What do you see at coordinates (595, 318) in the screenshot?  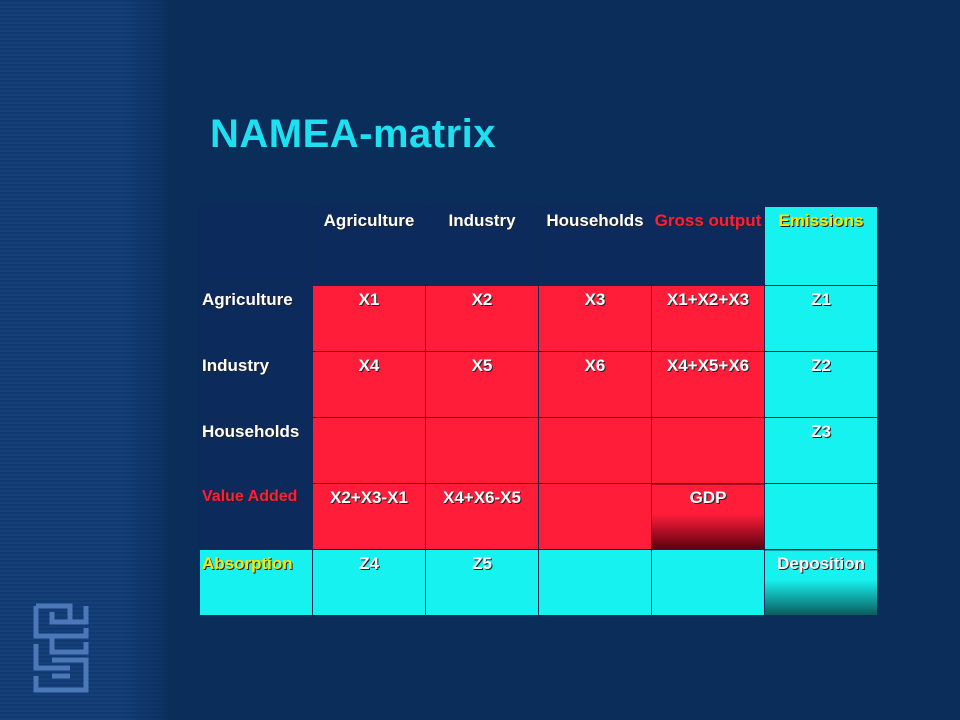 I see `cell-x3: X3` at bounding box center [595, 318].